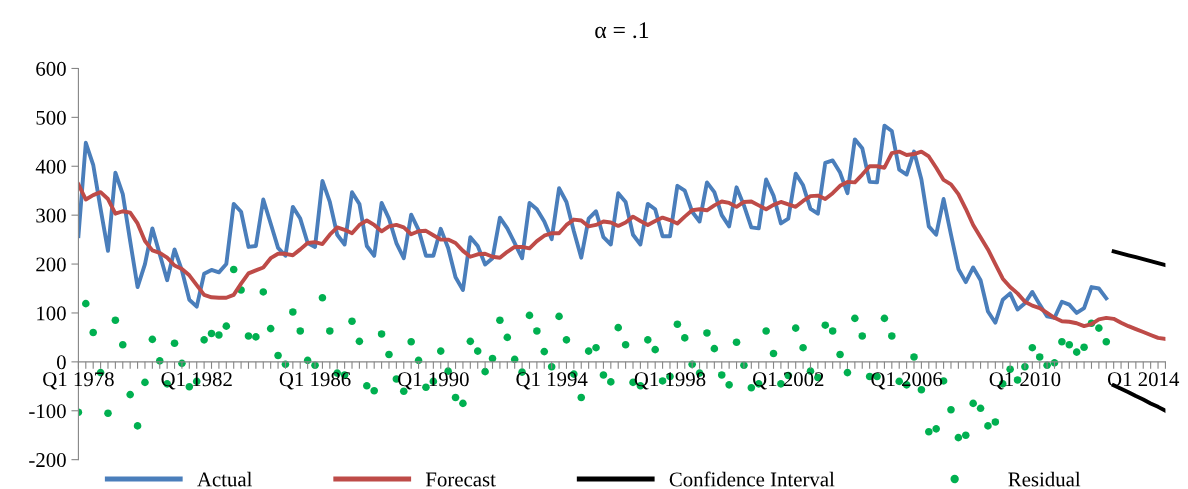  What do you see at coordinates (196, 381) in the screenshot?
I see `x-tick-label: Q1 1982` at bounding box center [196, 381].